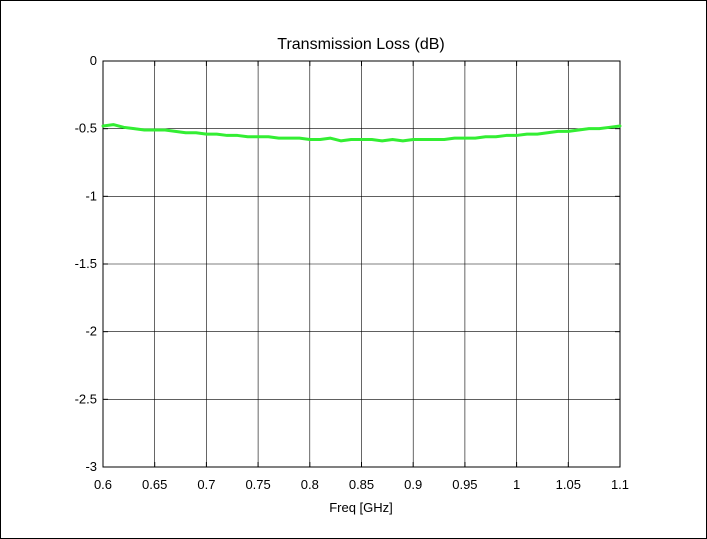 The width and height of the screenshot is (707, 539). I want to click on x-tick-label: 0.85, so click(361, 484).